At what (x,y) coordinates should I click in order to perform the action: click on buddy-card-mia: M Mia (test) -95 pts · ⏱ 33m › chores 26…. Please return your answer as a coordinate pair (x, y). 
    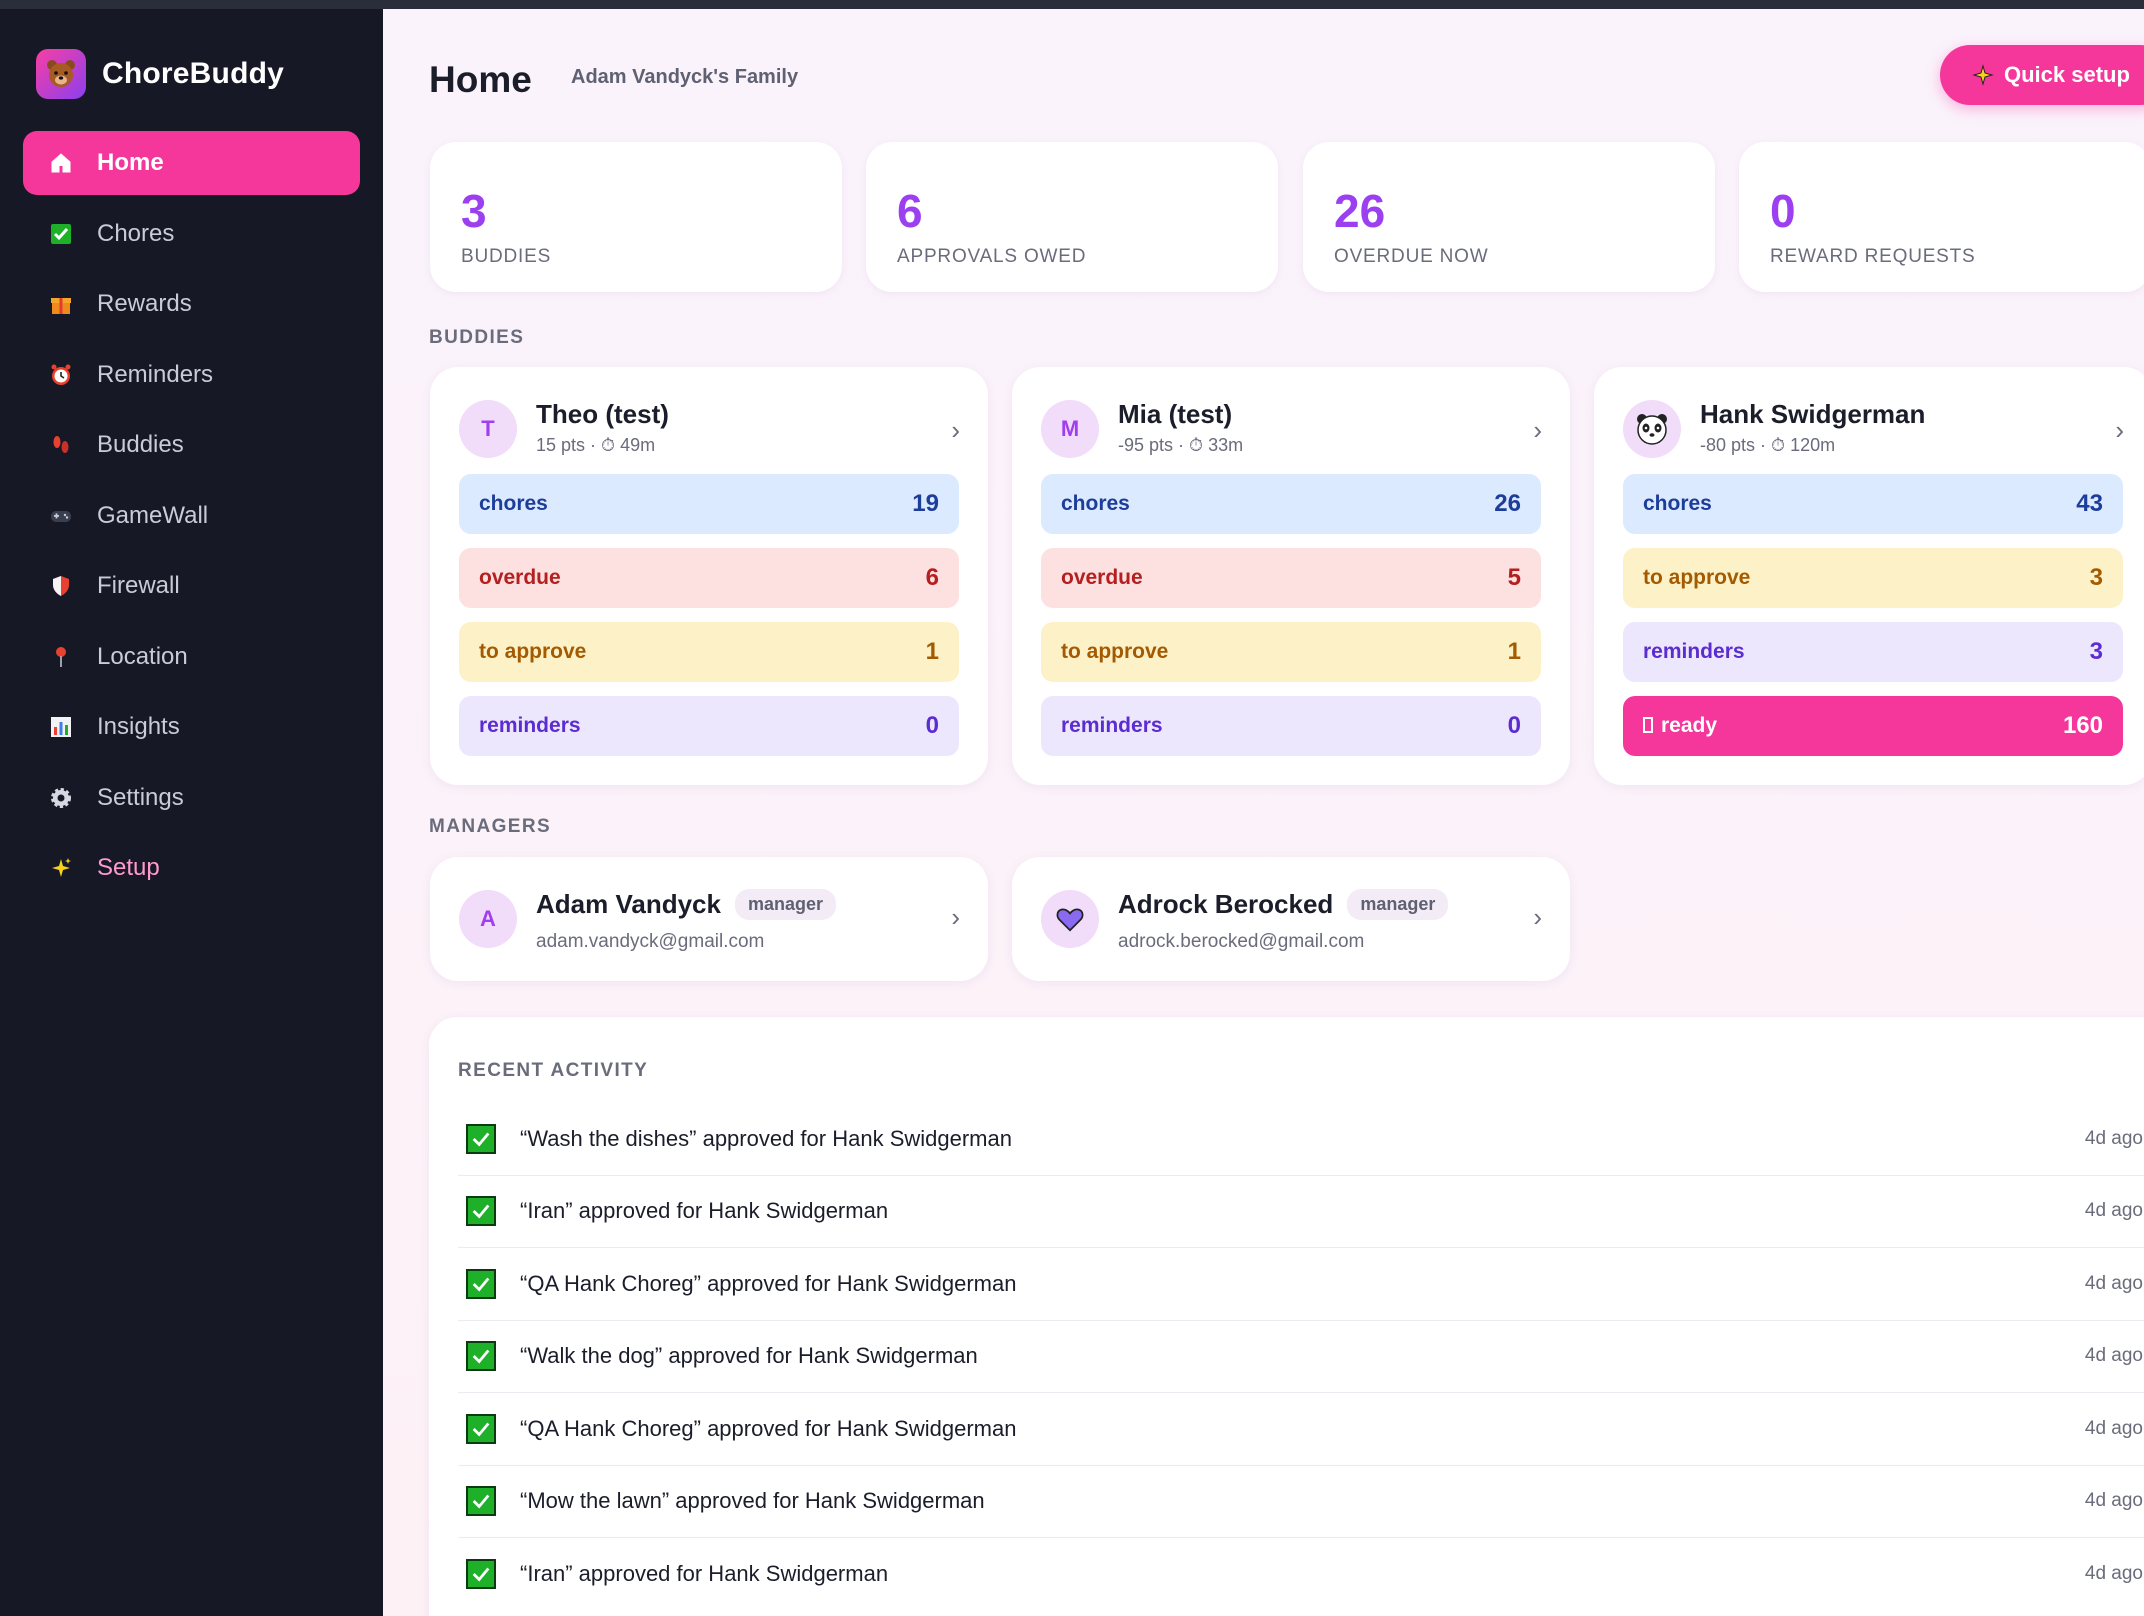
    Looking at the image, I should click on (1291, 576).